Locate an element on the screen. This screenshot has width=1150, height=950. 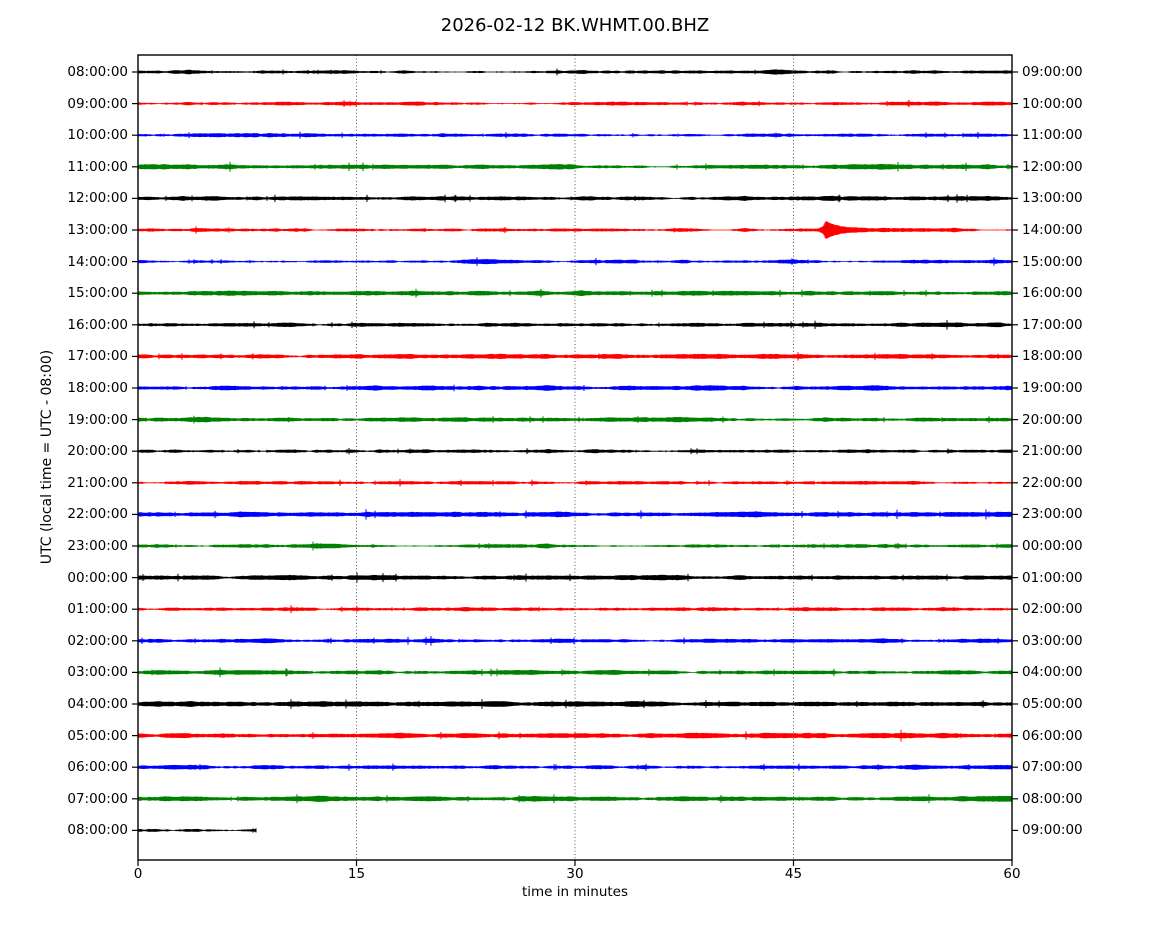
y-tick-label-end-3: 12:00:00 is located at coordinates (1052, 166).